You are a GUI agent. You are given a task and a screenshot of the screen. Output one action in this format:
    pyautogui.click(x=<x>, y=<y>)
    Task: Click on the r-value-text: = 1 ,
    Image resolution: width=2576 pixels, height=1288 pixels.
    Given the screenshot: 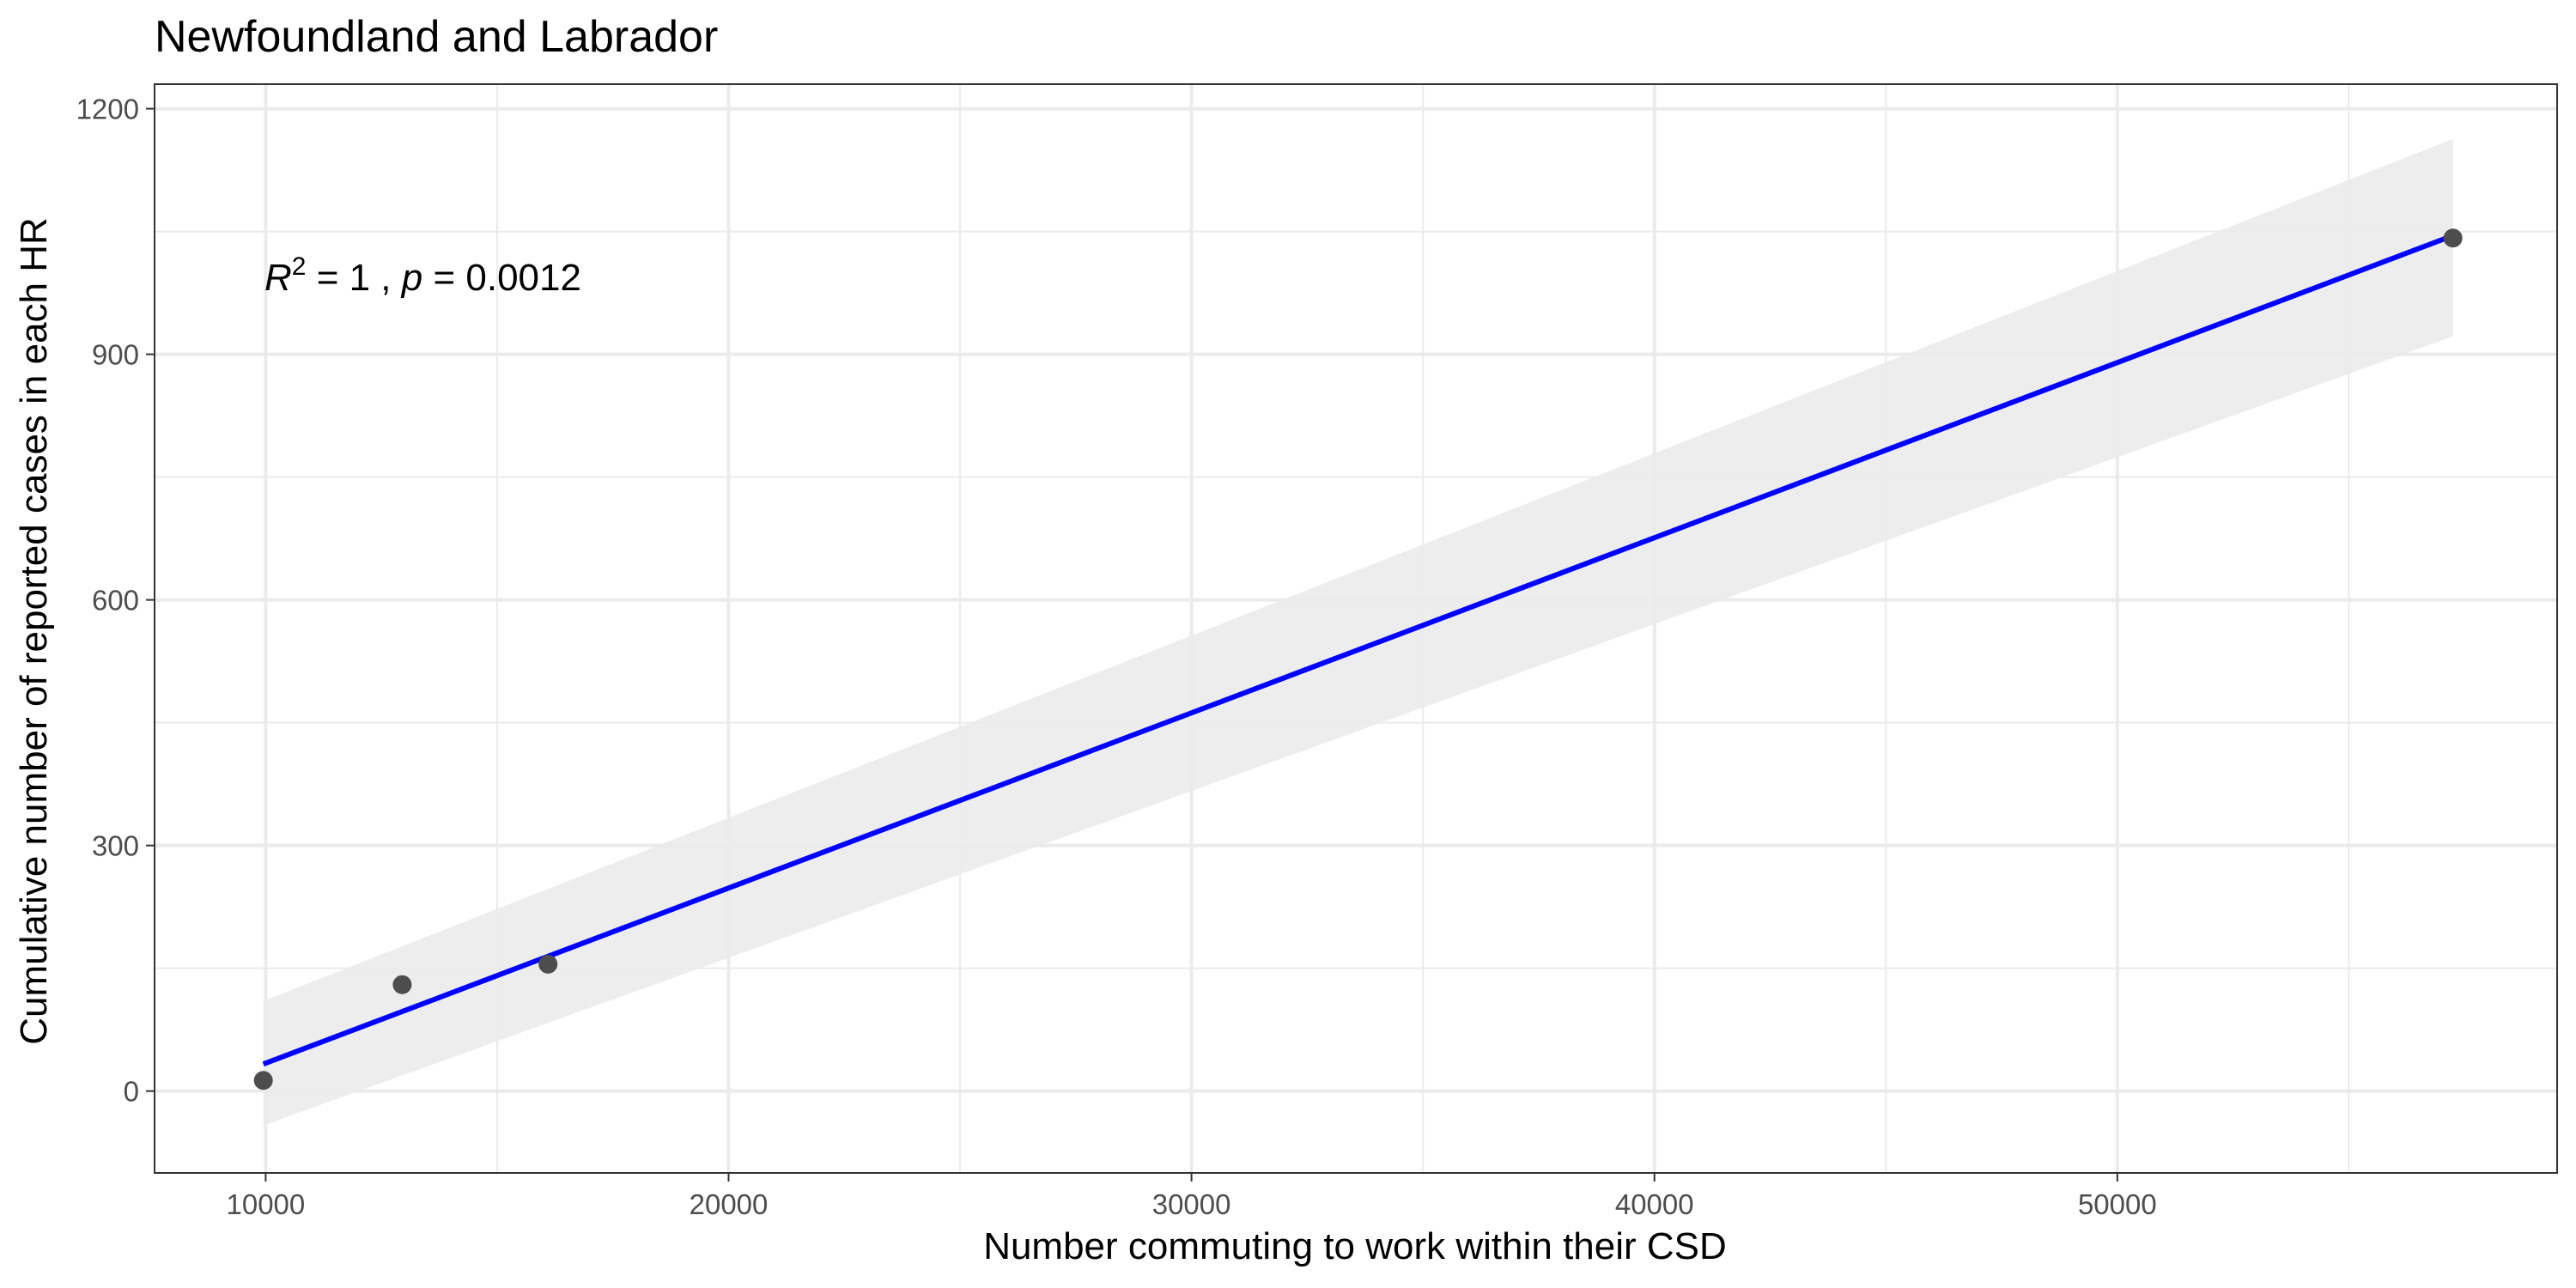 What is the action you would take?
    pyautogui.click(x=354, y=278)
    